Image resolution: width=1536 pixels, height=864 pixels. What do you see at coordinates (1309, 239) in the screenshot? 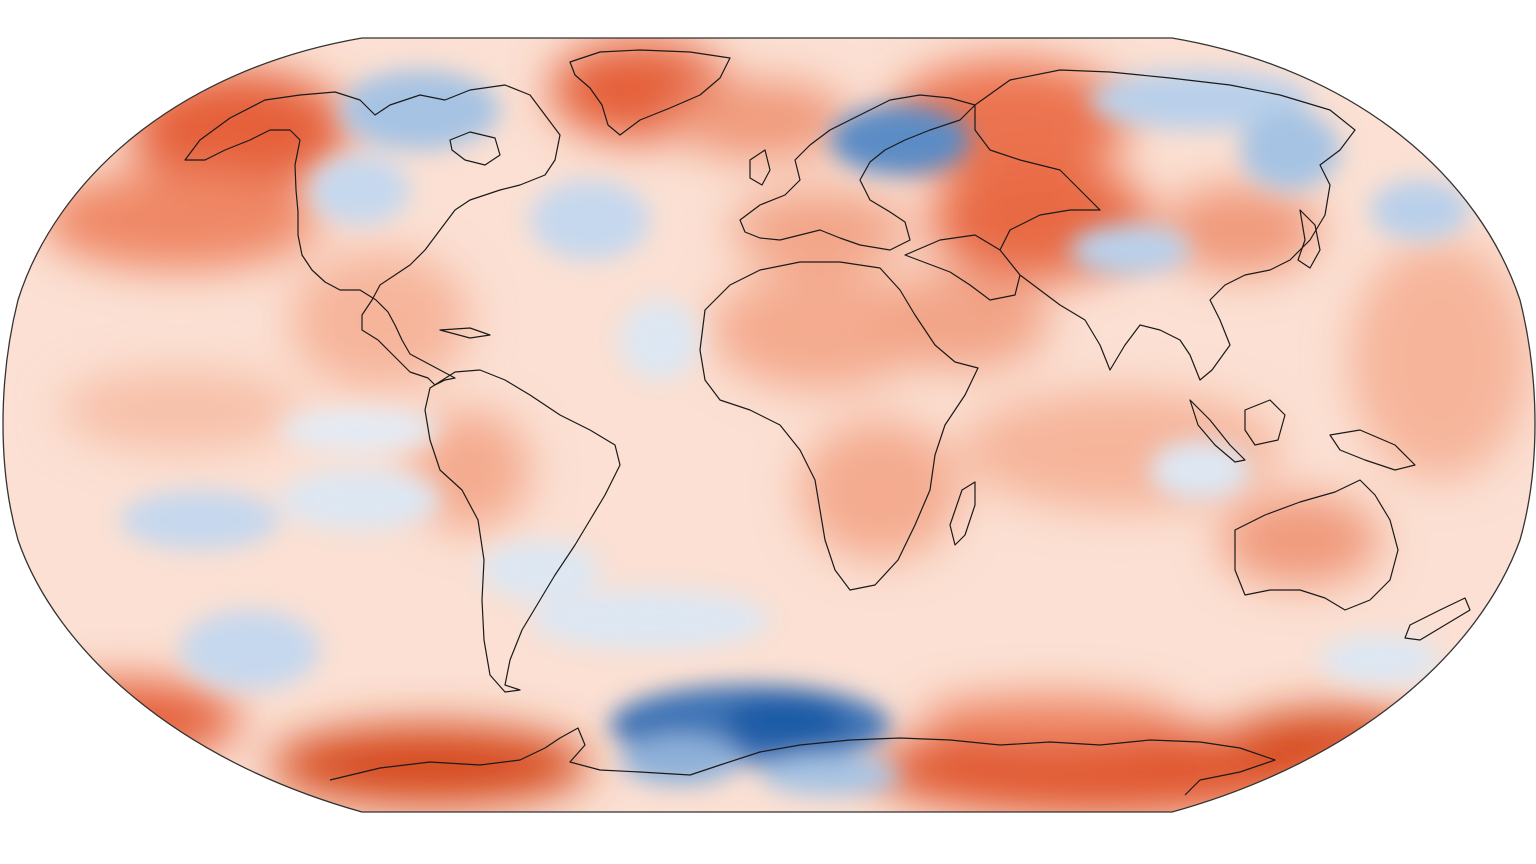
I see `coast-japan` at bounding box center [1309, 239].